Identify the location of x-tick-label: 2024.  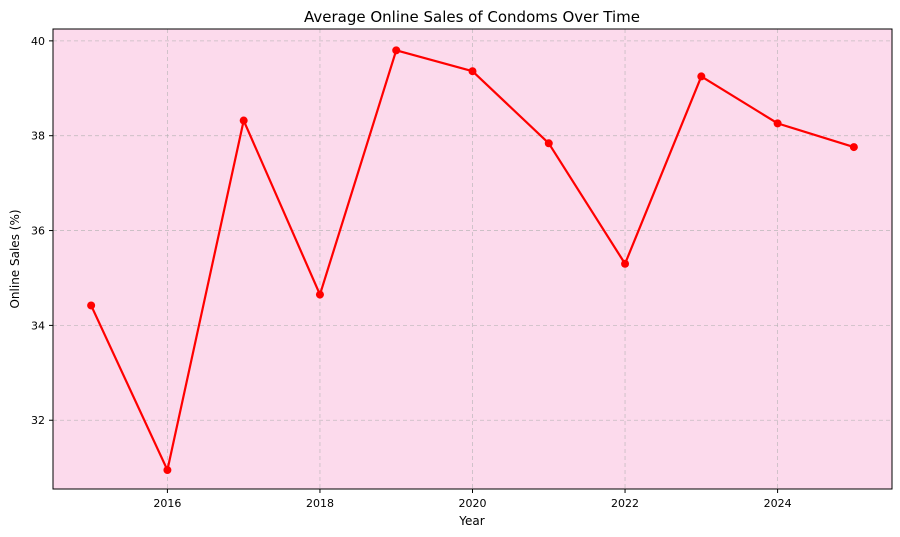
(778, 503).